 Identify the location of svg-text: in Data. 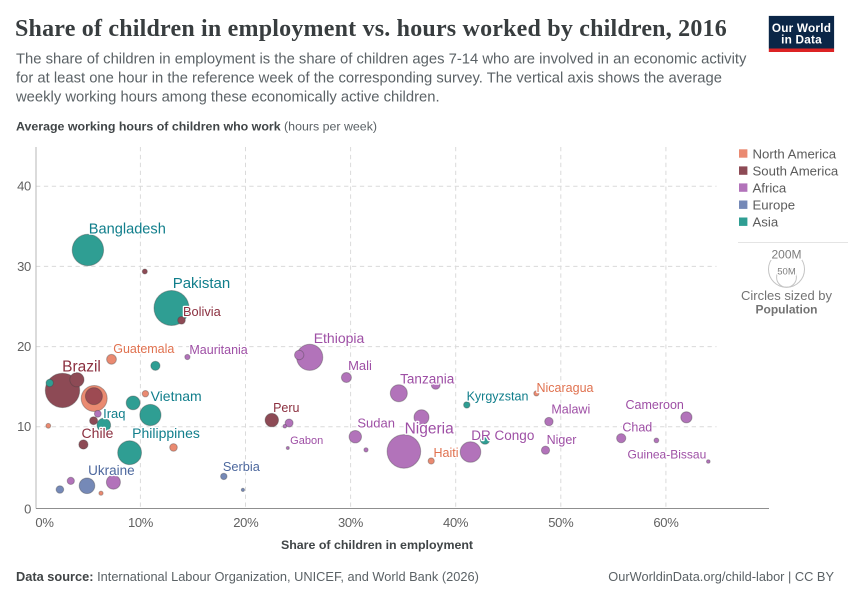
(801, 39).